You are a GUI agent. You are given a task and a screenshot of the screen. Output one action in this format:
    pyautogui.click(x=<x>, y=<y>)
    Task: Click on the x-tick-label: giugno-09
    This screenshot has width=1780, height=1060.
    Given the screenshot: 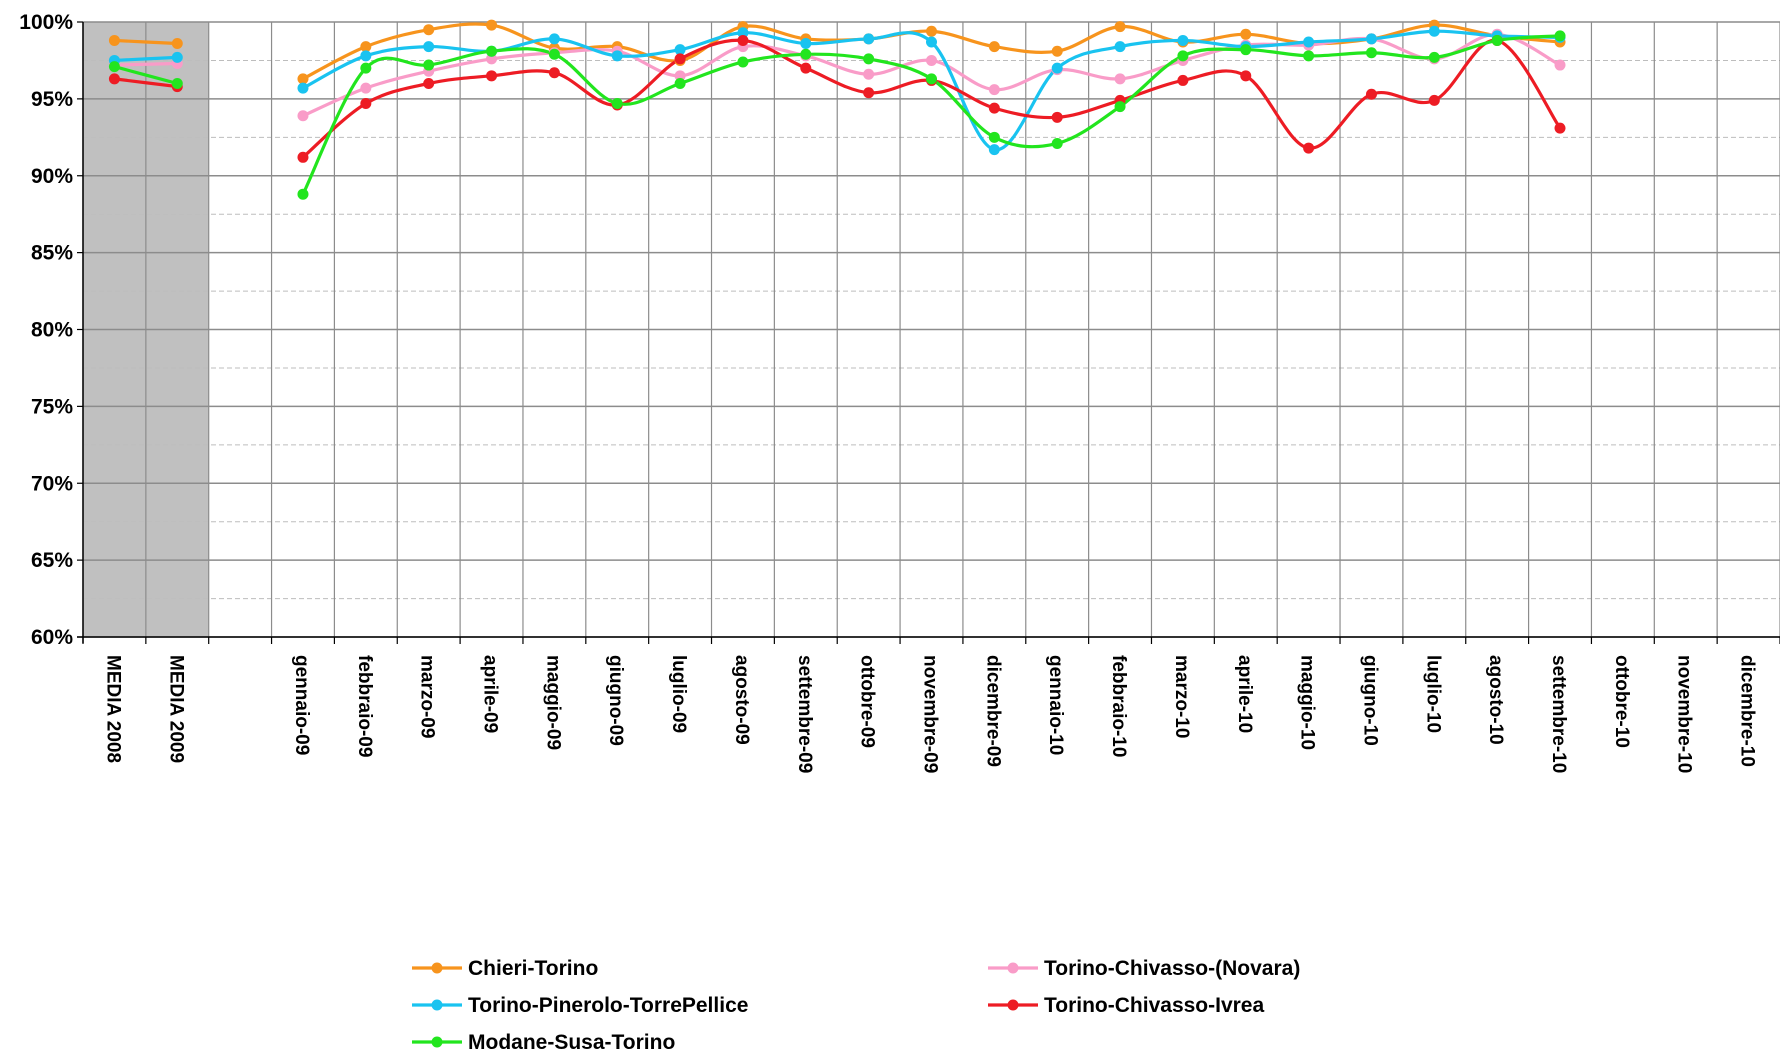 What is the action you would take?
    pyautogui.click(x=615, y=700)
    